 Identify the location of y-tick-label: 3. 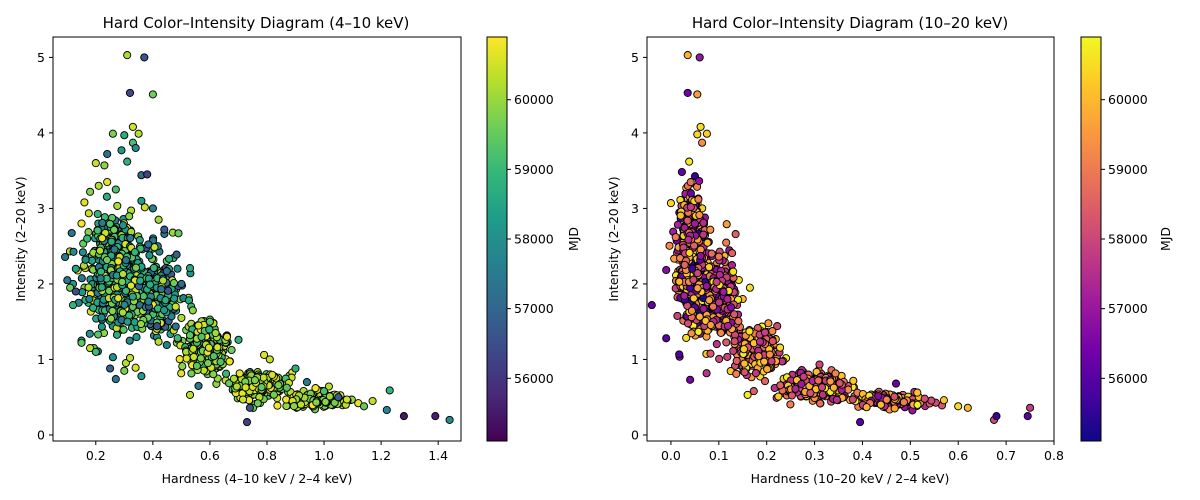
(41, 208).